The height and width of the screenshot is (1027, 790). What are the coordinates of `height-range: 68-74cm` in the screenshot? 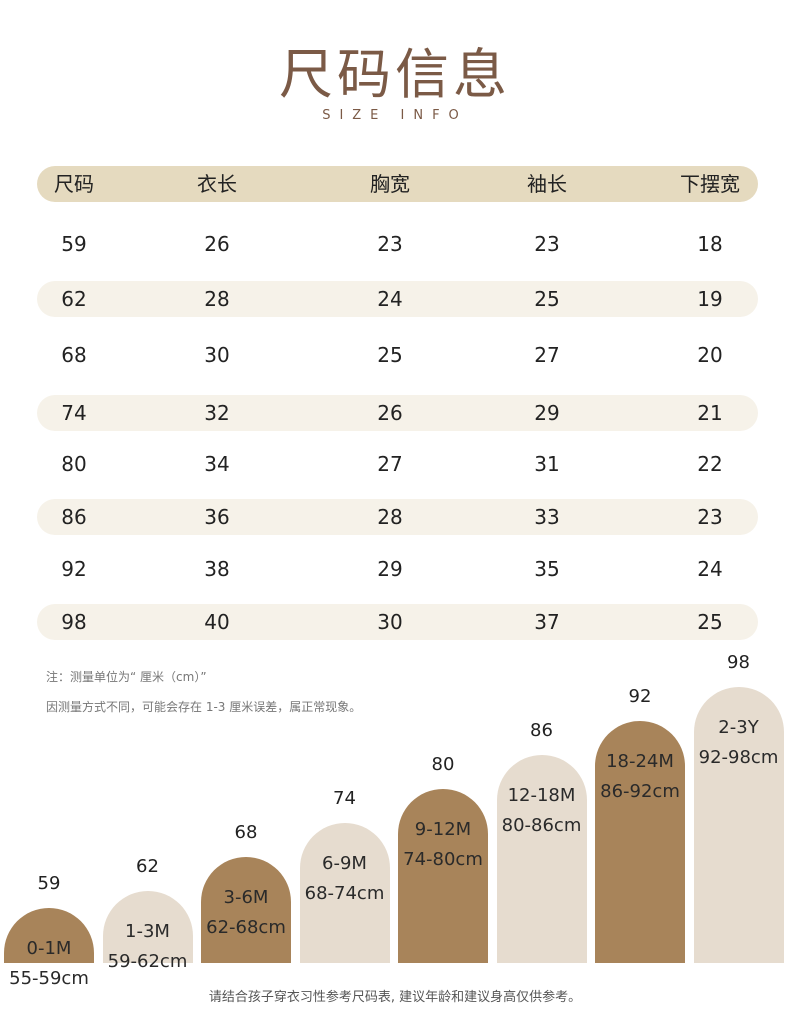 It's located at (344, 893).